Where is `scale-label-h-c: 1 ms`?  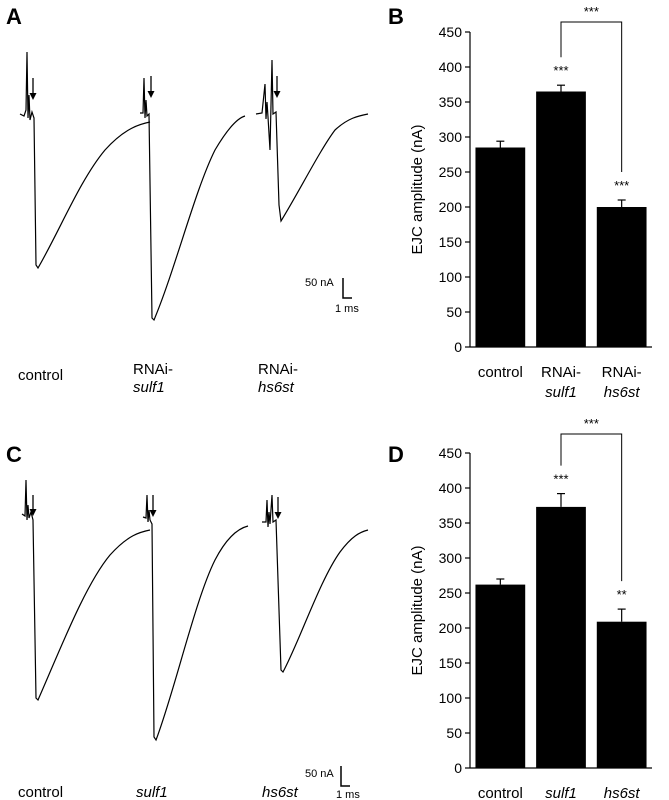
scale-label-h-c: 1 ms is located at coordinates (348, 794).